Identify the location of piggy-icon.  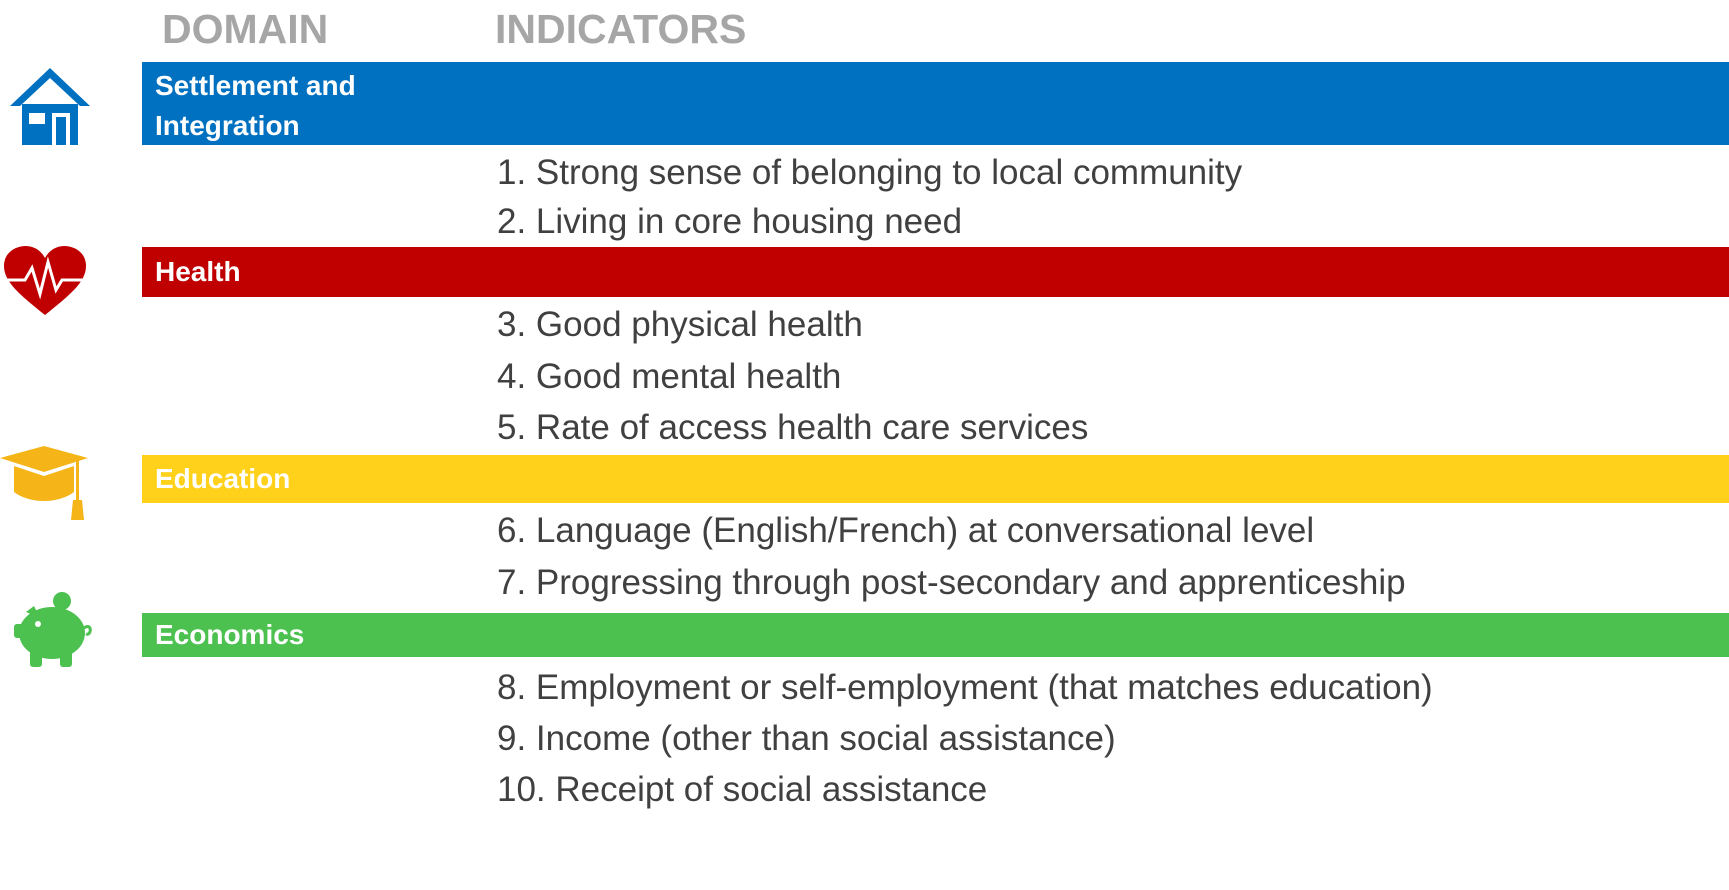
(53, 629).